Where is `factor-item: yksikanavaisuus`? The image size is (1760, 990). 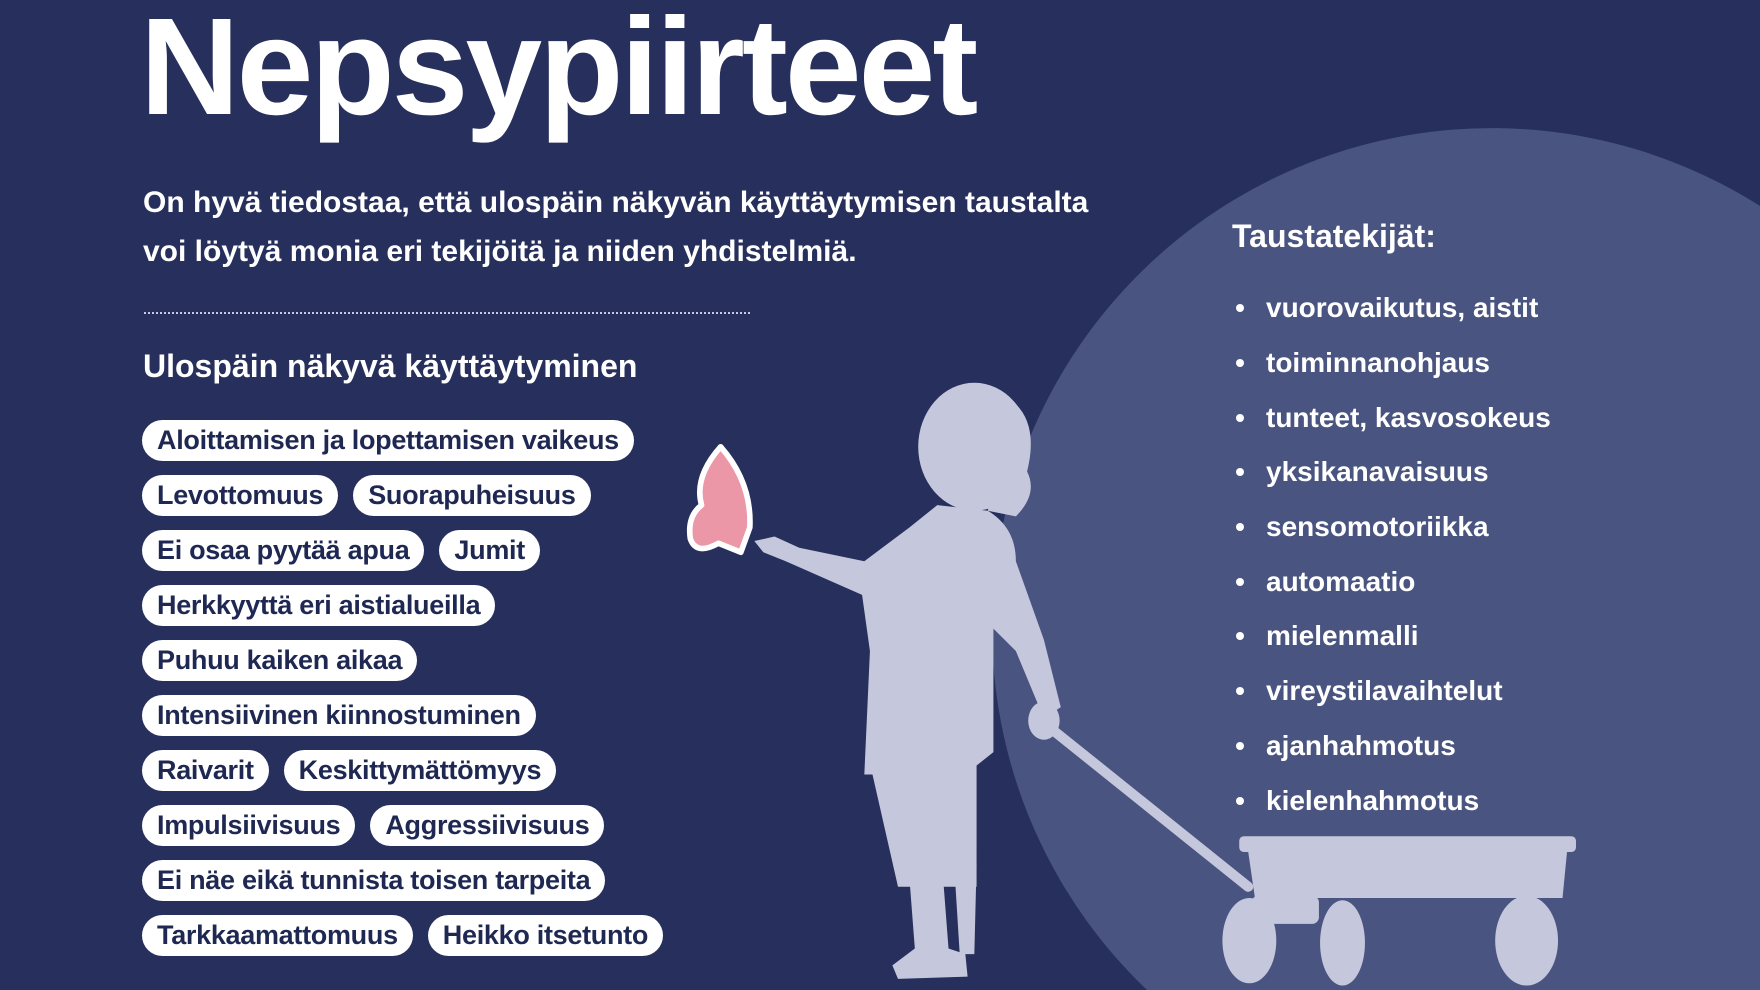
factor-item: yksikanavaisuus is located at coordinates (1393, 472).